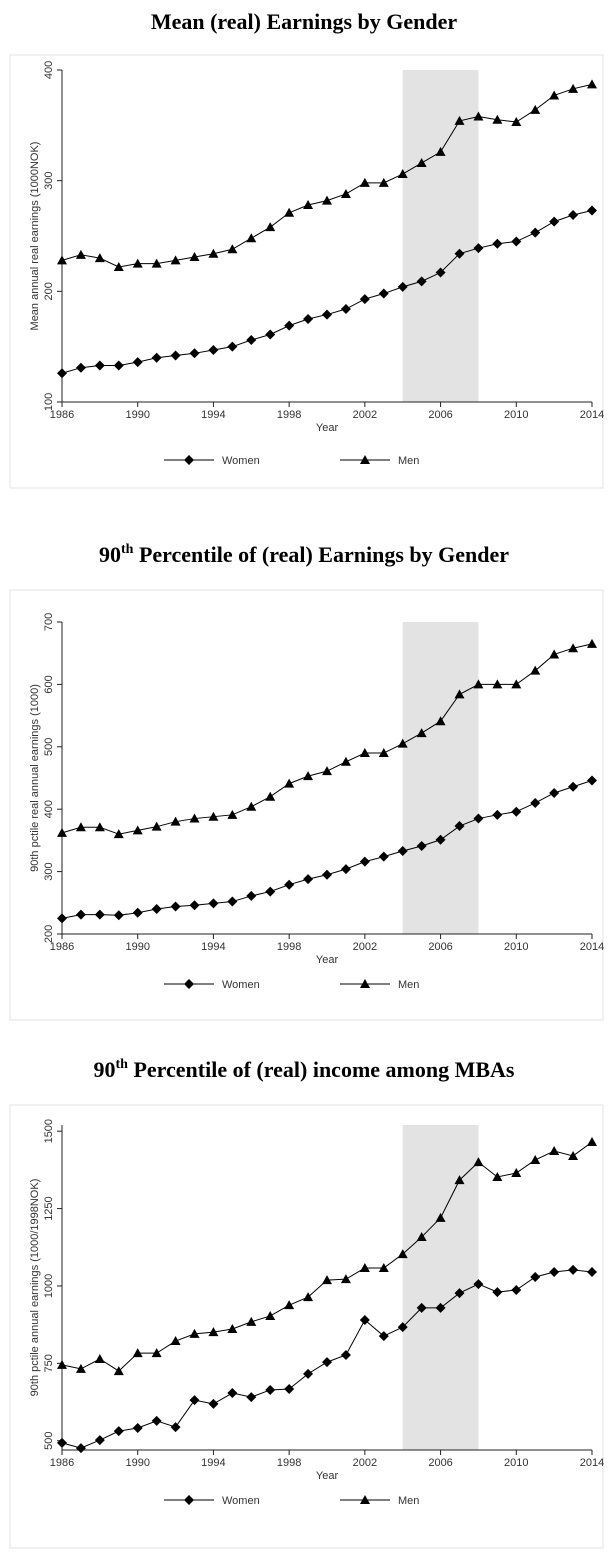 This screenshot has height=1556, width=608. I want to click on y-tick-label: 1250, so click(49, 1208).